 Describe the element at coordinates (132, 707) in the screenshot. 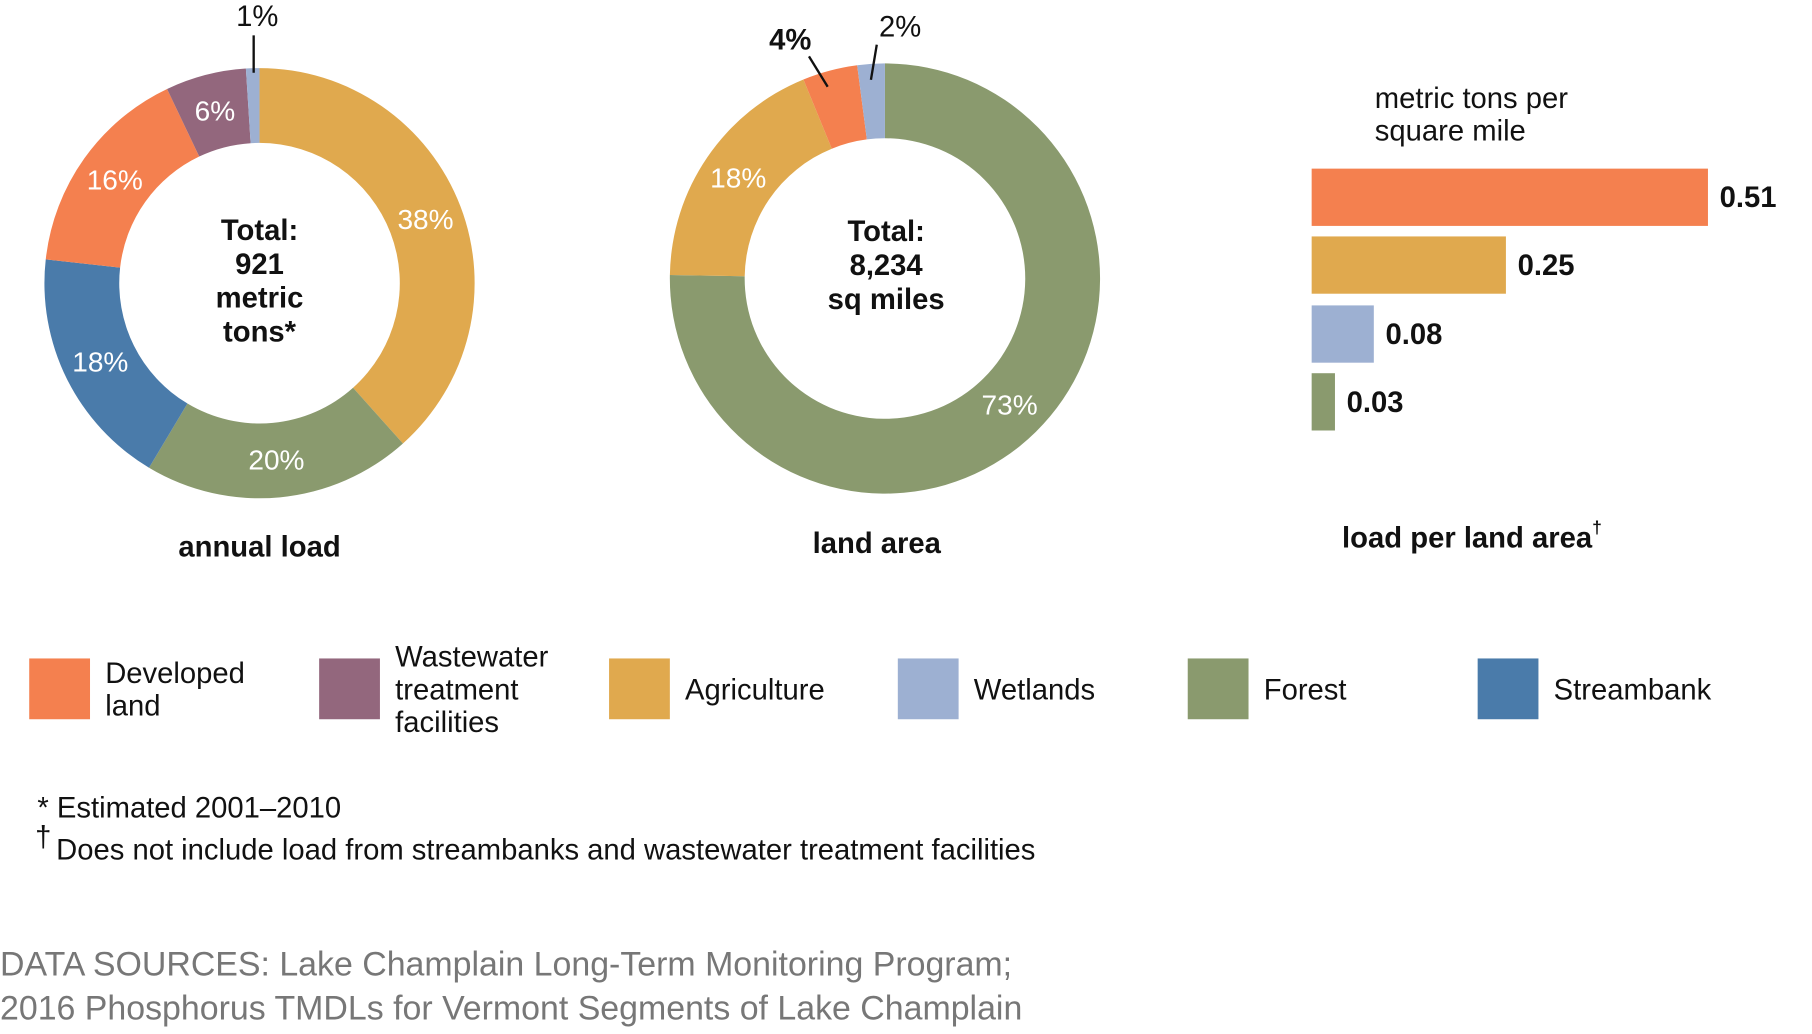

I see `legend-label-developed: land` at that location.